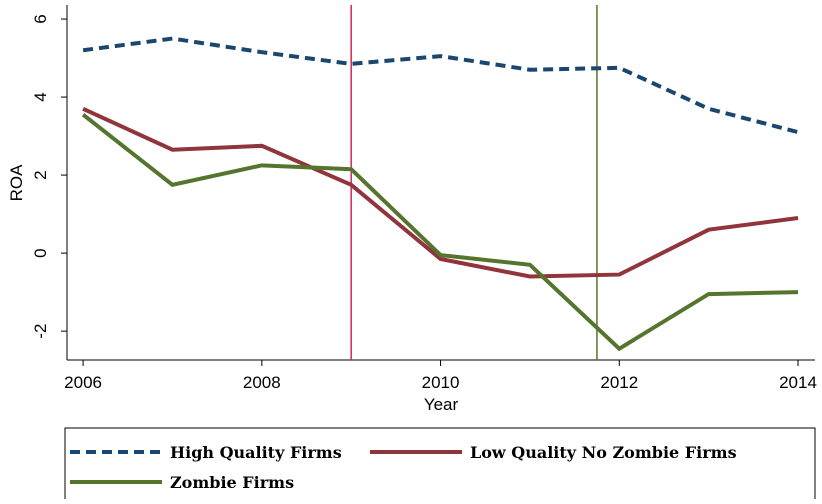 The image size is (822, 504). I want to click on x-axis-label: Year, so click(441, 404).